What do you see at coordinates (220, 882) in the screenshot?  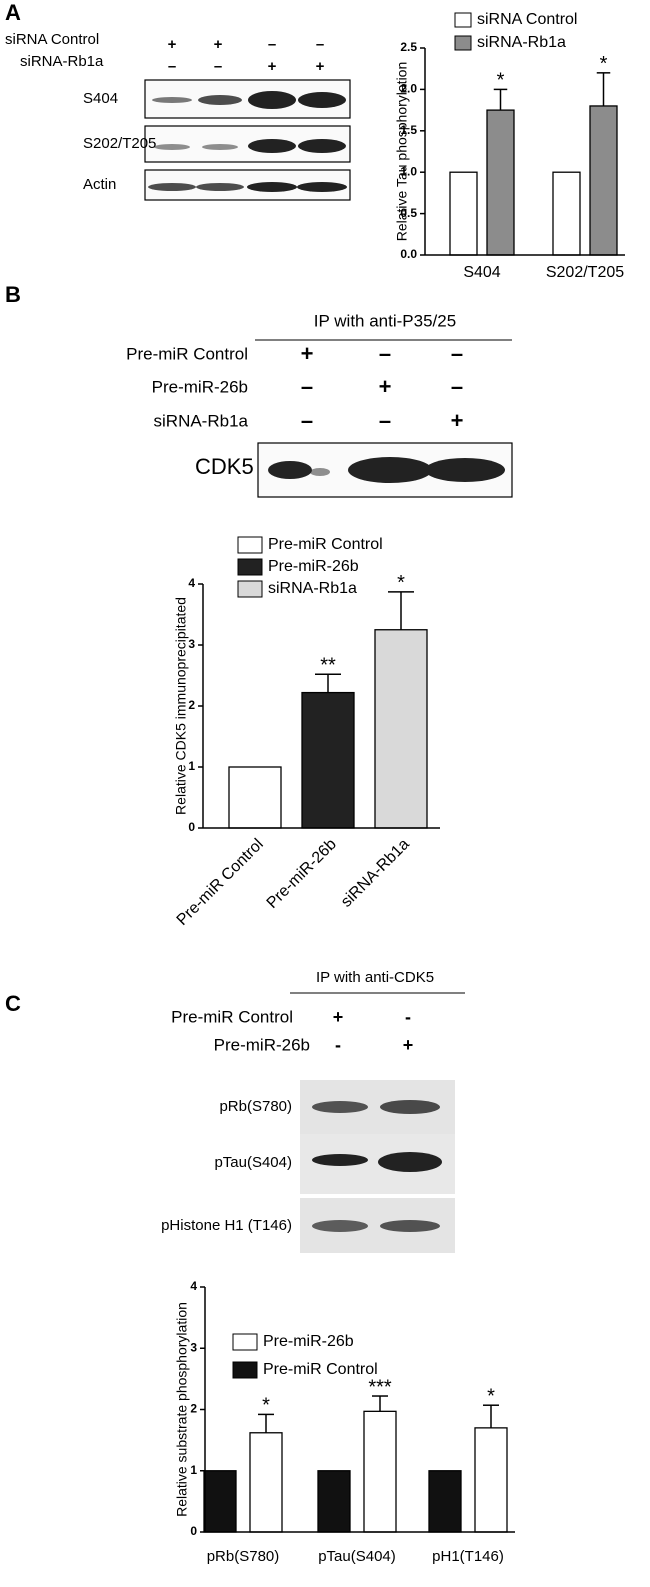 I see `x-tick-label: Pre-miR Control` at bounding box center [220, 882].